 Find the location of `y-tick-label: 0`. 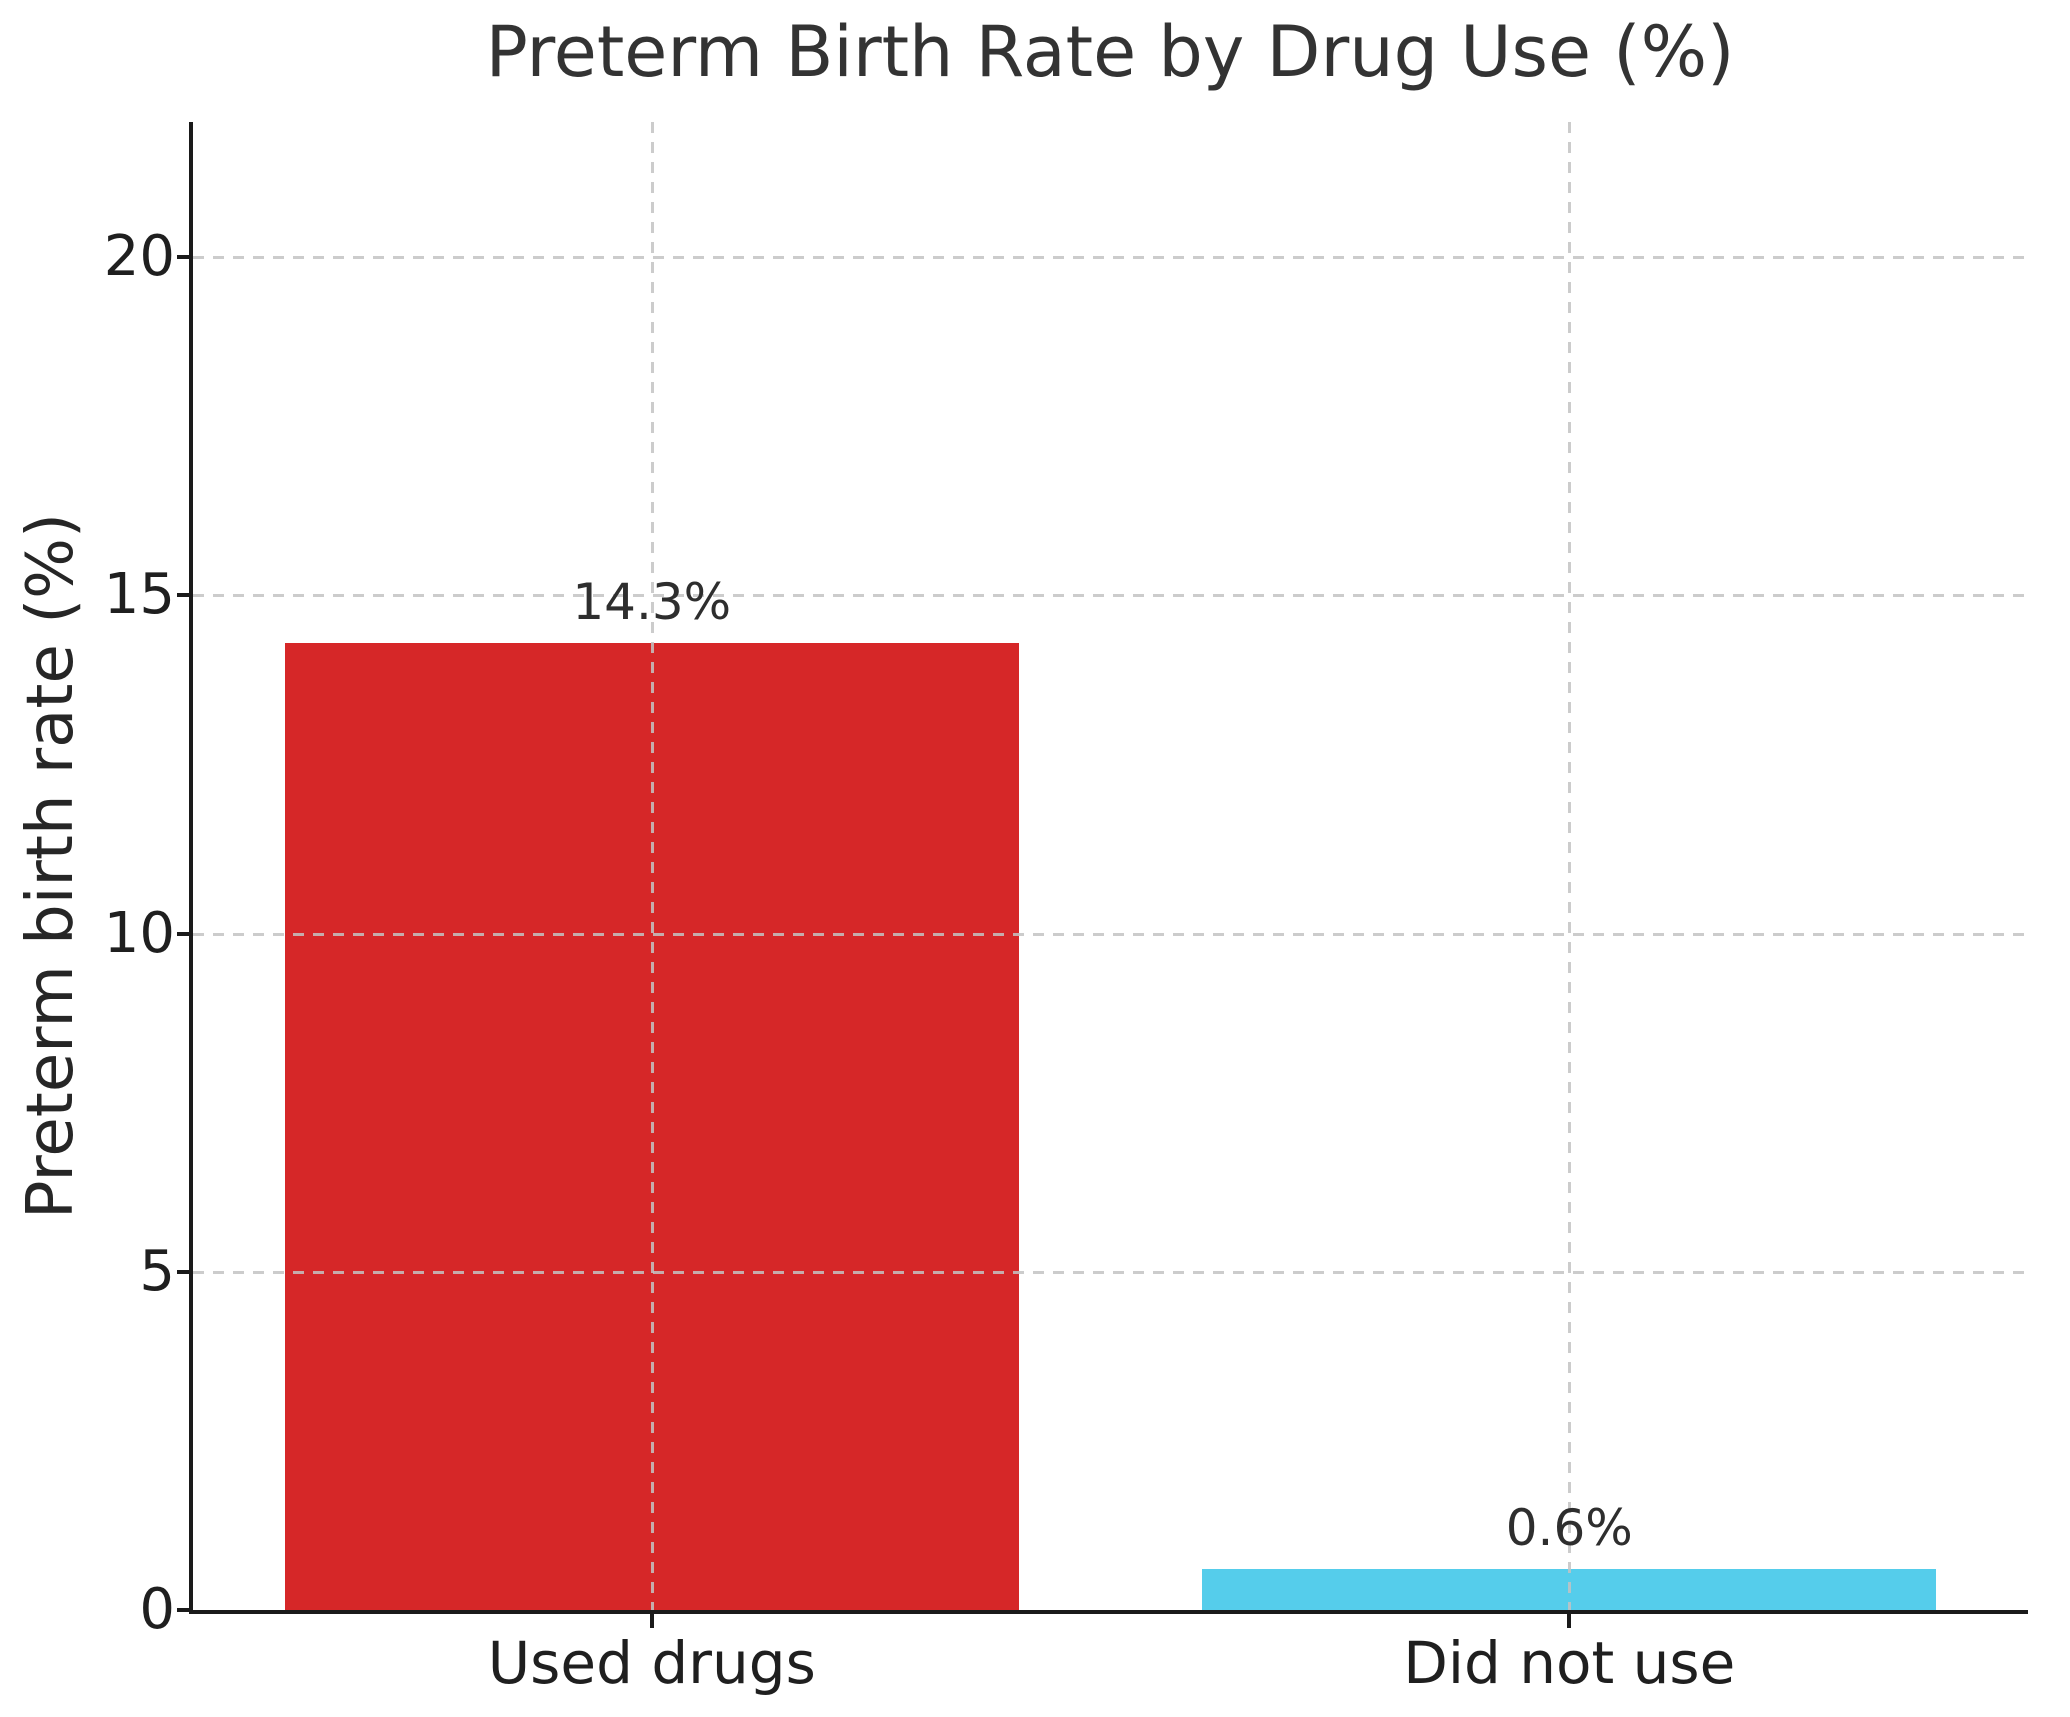

y-tick-label: 0 is located at coordinates (157, 1609).